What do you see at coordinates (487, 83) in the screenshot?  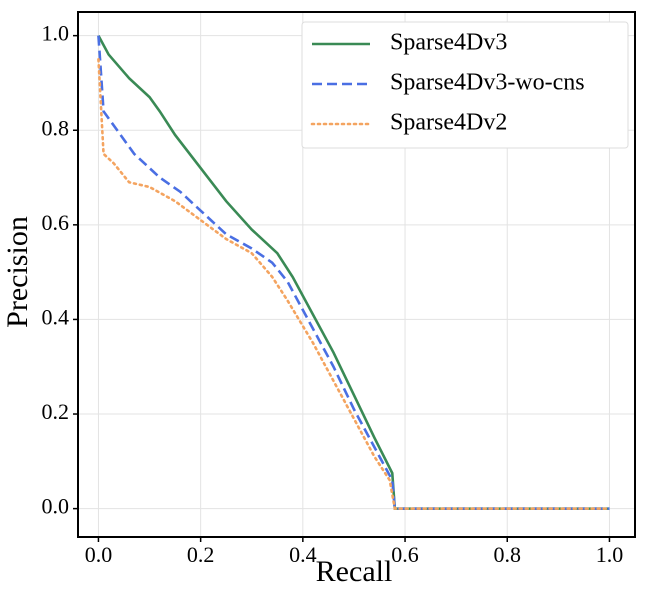 I see `legend-label: Sparse4Dv3-wo-cns` at bounding box center [487, 83].